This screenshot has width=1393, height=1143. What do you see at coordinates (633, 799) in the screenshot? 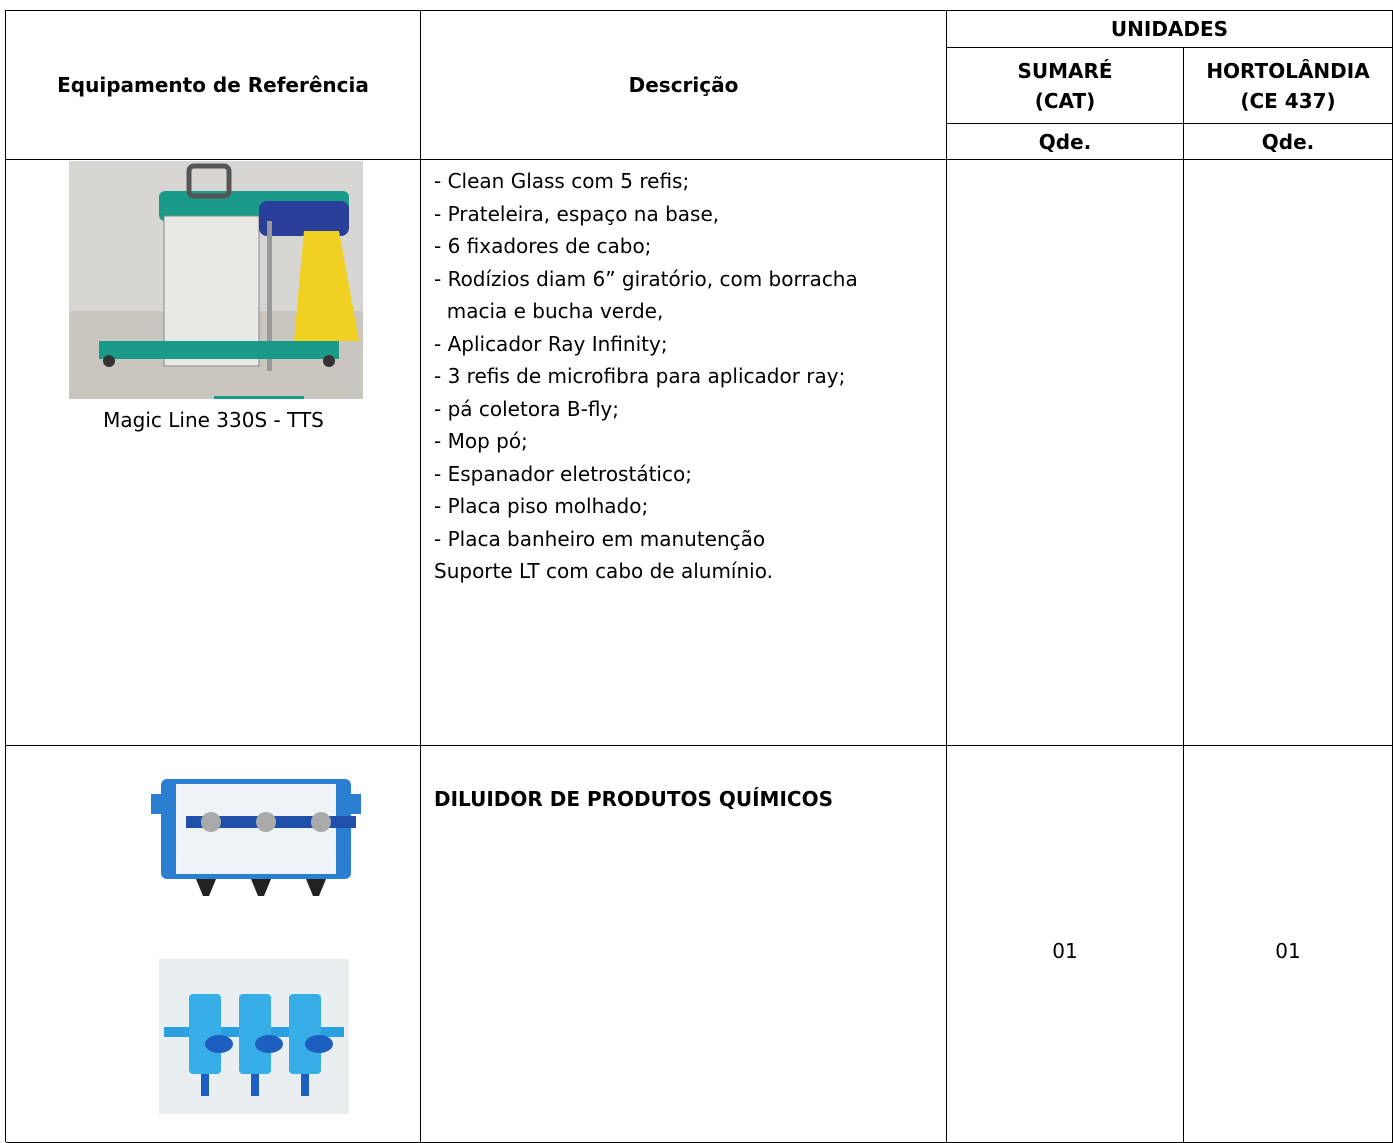
I see `description-title: DILUIDOR DE PRODUTOS QUÍMICOS` at bounding box center [633, 799].